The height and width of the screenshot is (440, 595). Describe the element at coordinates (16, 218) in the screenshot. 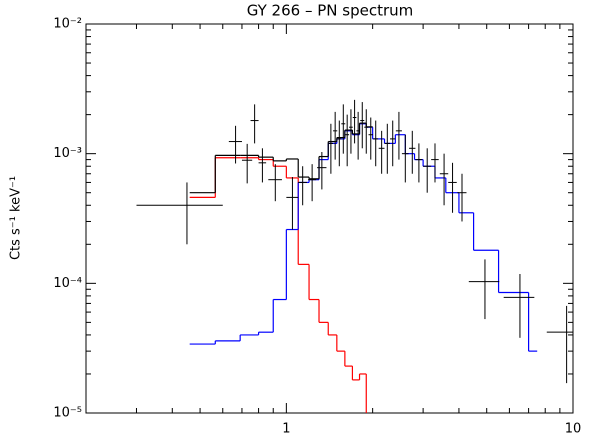

I see `y-axis-label: Cts s⁻¹ keV⁻¹` at that location.